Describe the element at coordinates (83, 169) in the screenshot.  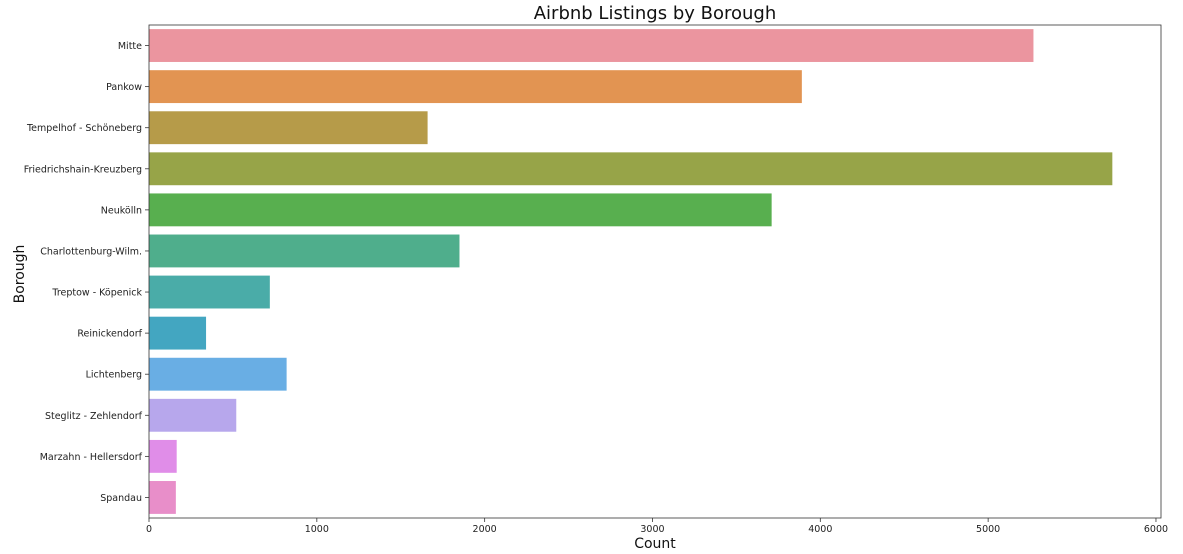
I see `y-tick-label: Friedrichshain-Kreuzberg` at that location.